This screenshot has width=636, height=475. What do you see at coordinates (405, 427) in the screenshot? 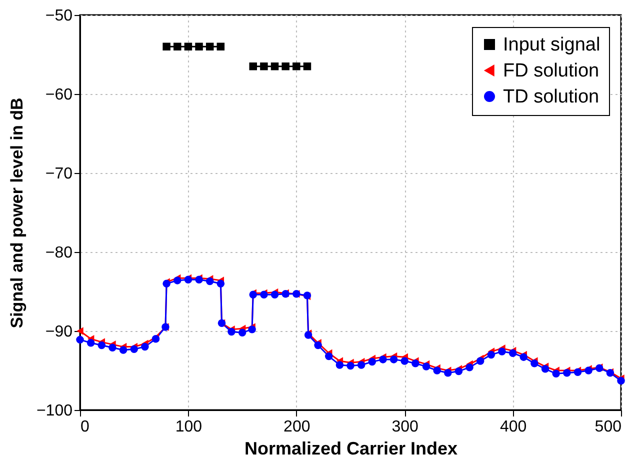
I see `x-tick-label: 300` at bounding box center [405, 427].